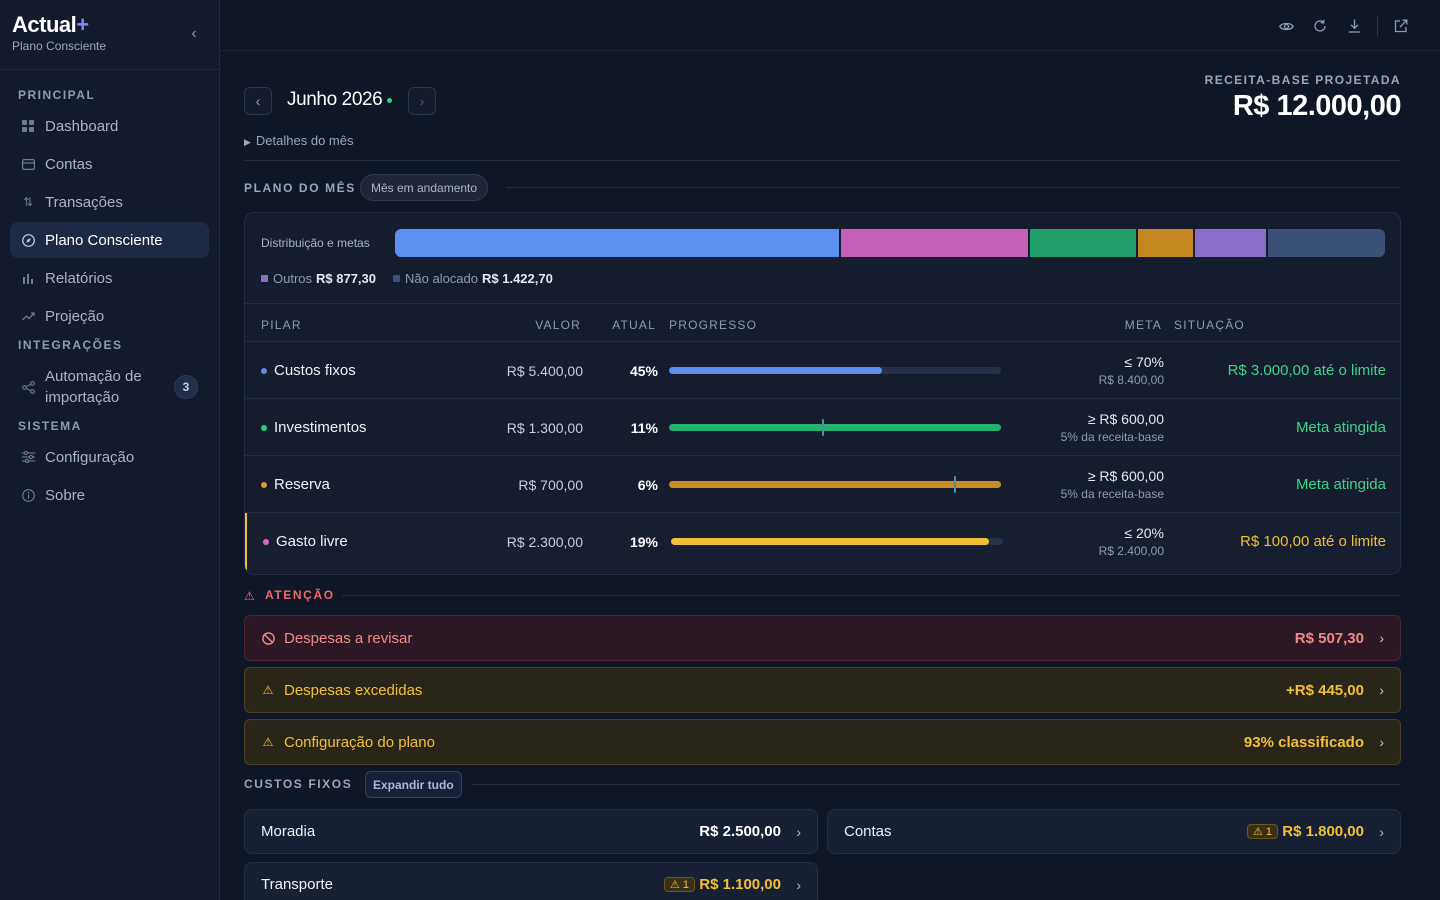 This screenshot has height=900, width=1440. Describe the element at coordinates (295, 484) in the screenshot. I see `pilar-name: Reserva` at that location.